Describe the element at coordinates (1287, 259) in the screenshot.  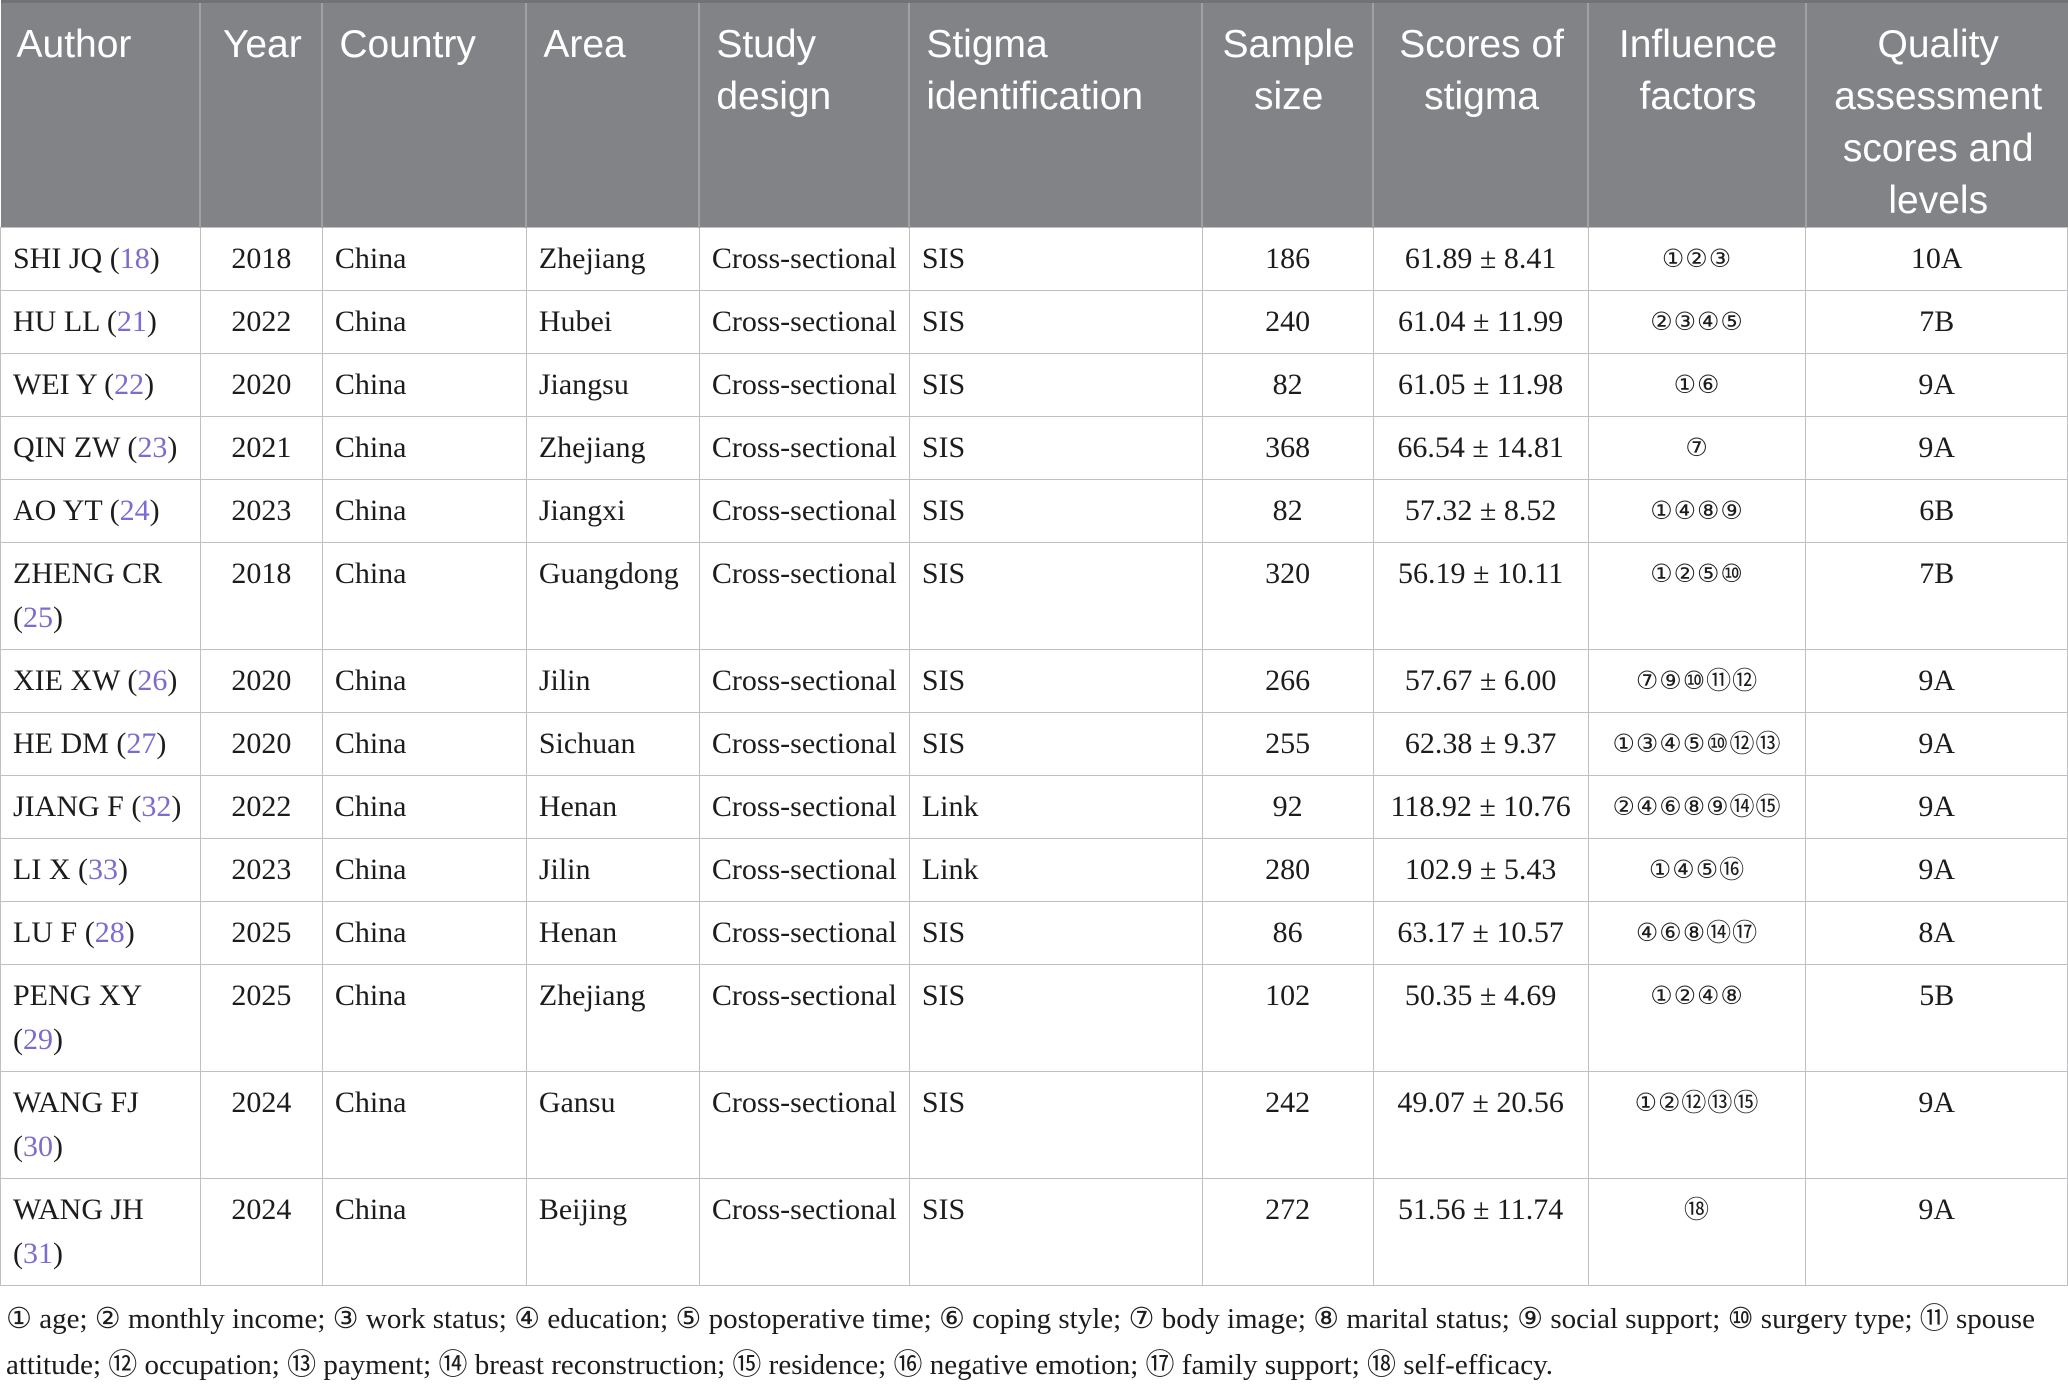
I see `cell-sample-size: 186` at that location.